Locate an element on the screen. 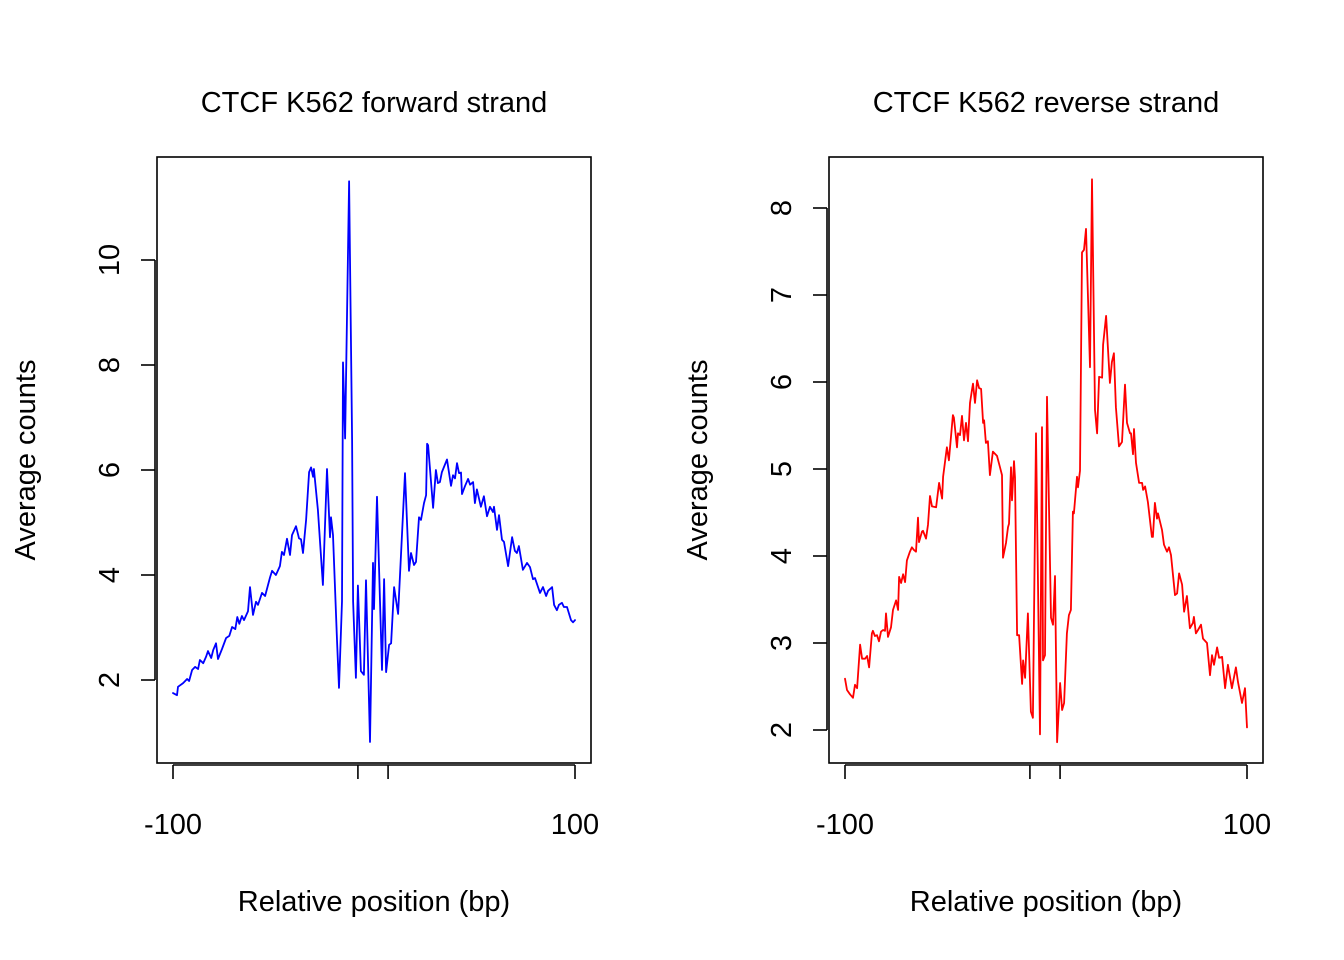  chart-title: CTCF K562 reverse strand is located at coordinates (1046, 103).